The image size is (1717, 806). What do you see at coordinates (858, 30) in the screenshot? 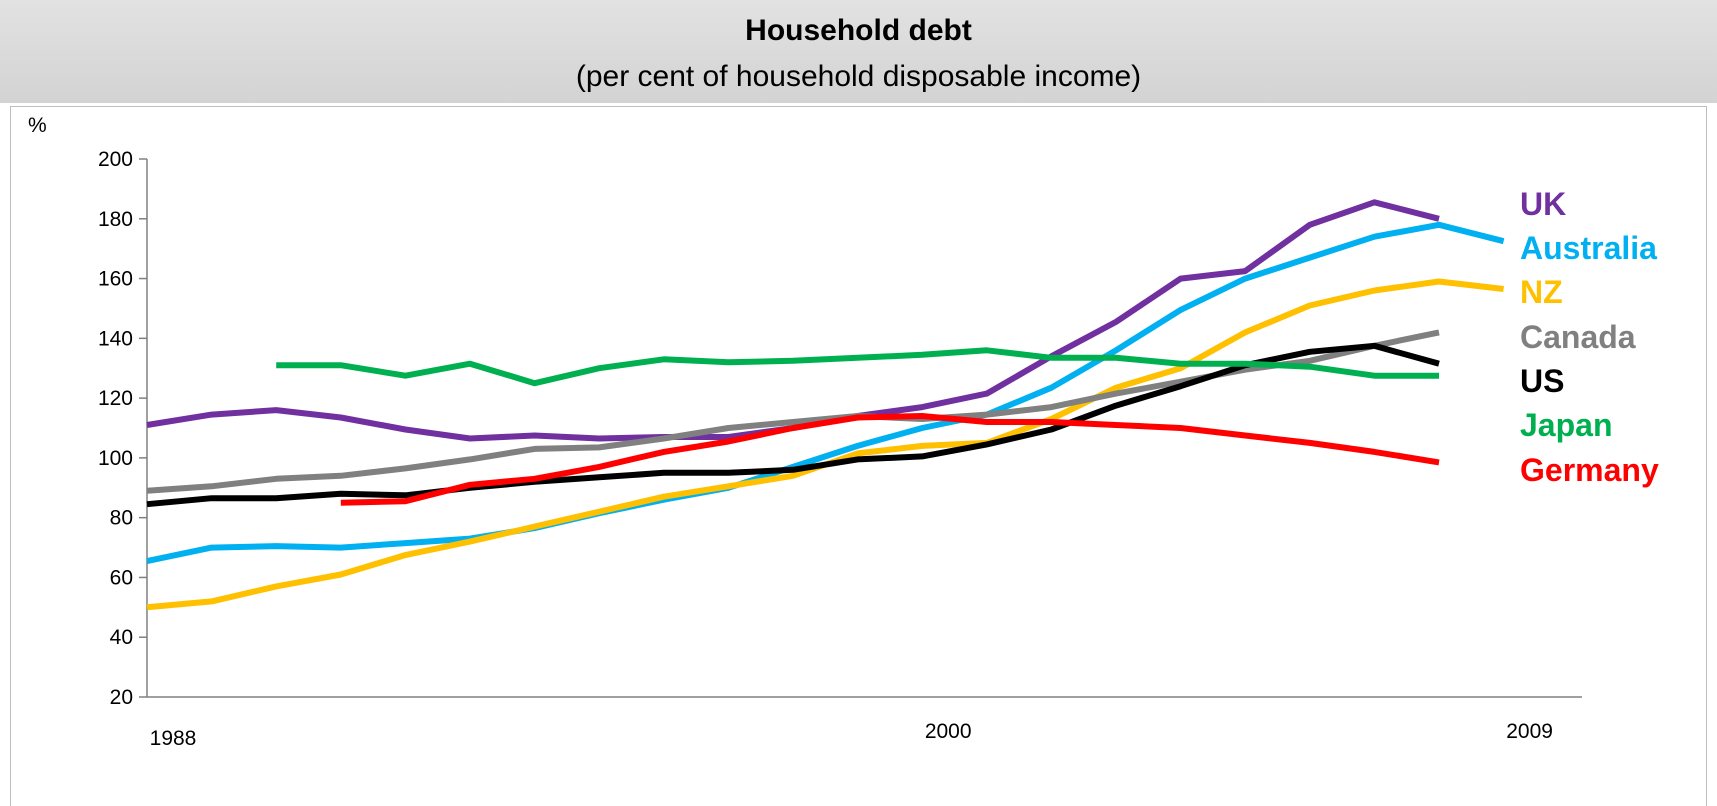
I see `chart-title: Household debt` at bounding box center [858, 30].